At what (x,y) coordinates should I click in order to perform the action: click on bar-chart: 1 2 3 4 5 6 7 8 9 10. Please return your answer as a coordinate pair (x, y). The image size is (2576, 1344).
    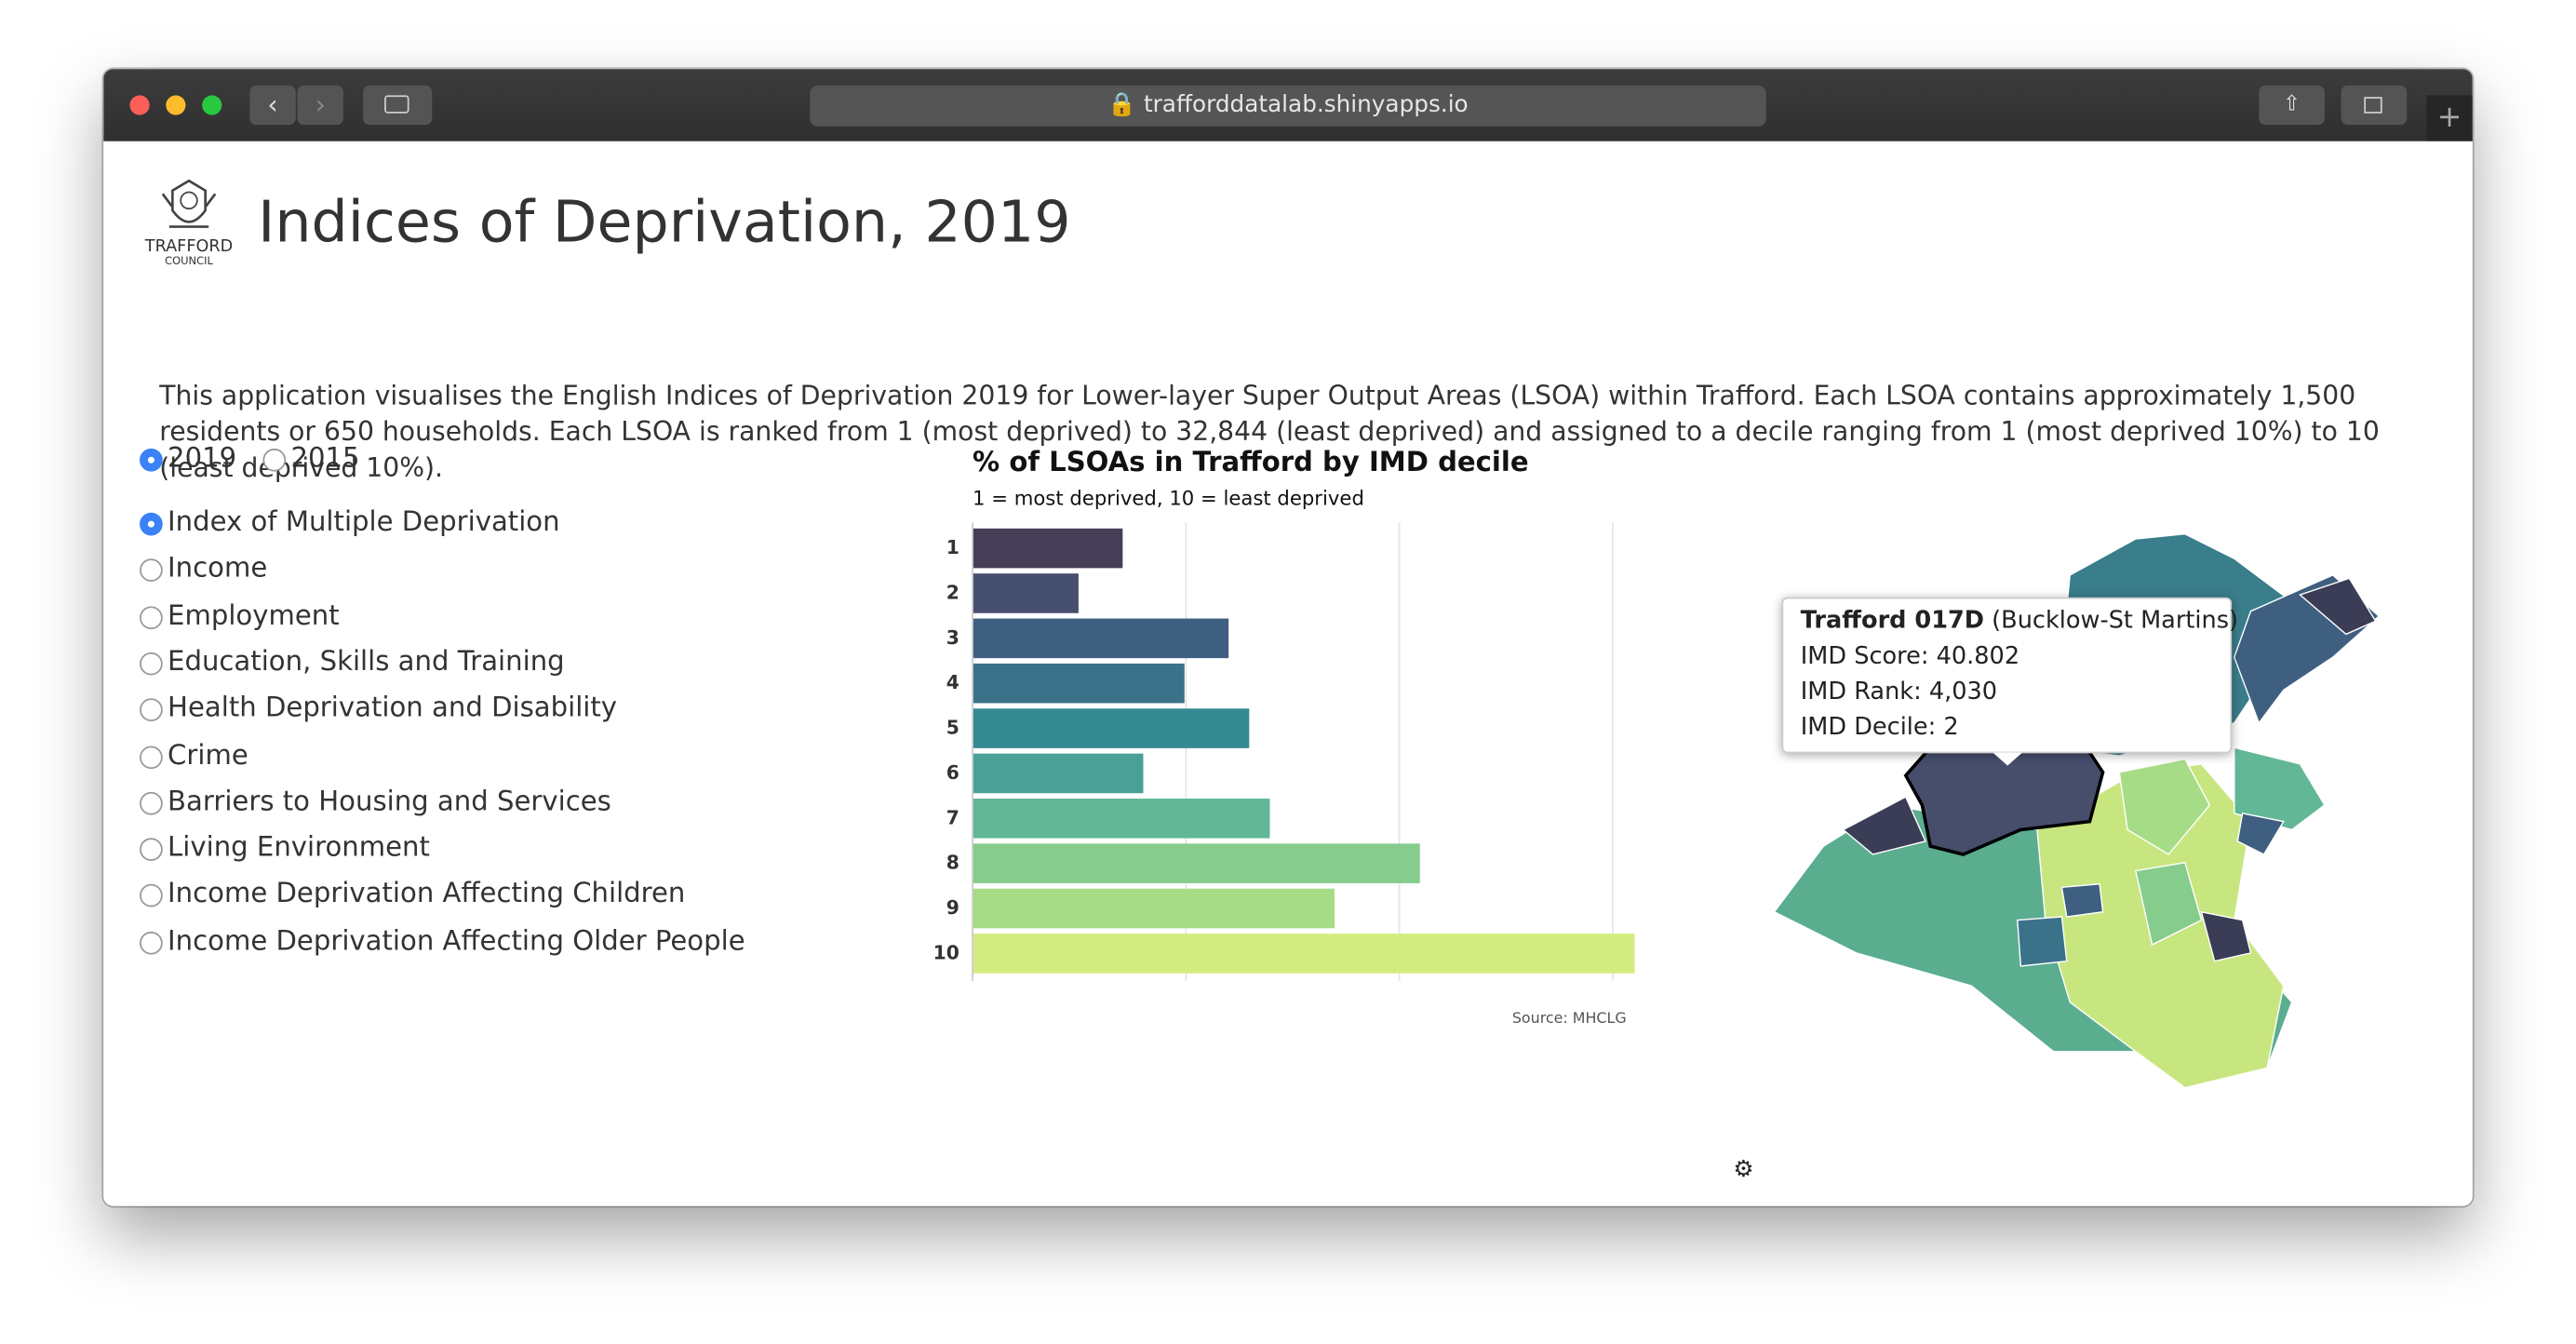
    Looking at the image, I should click on (1284, 751).